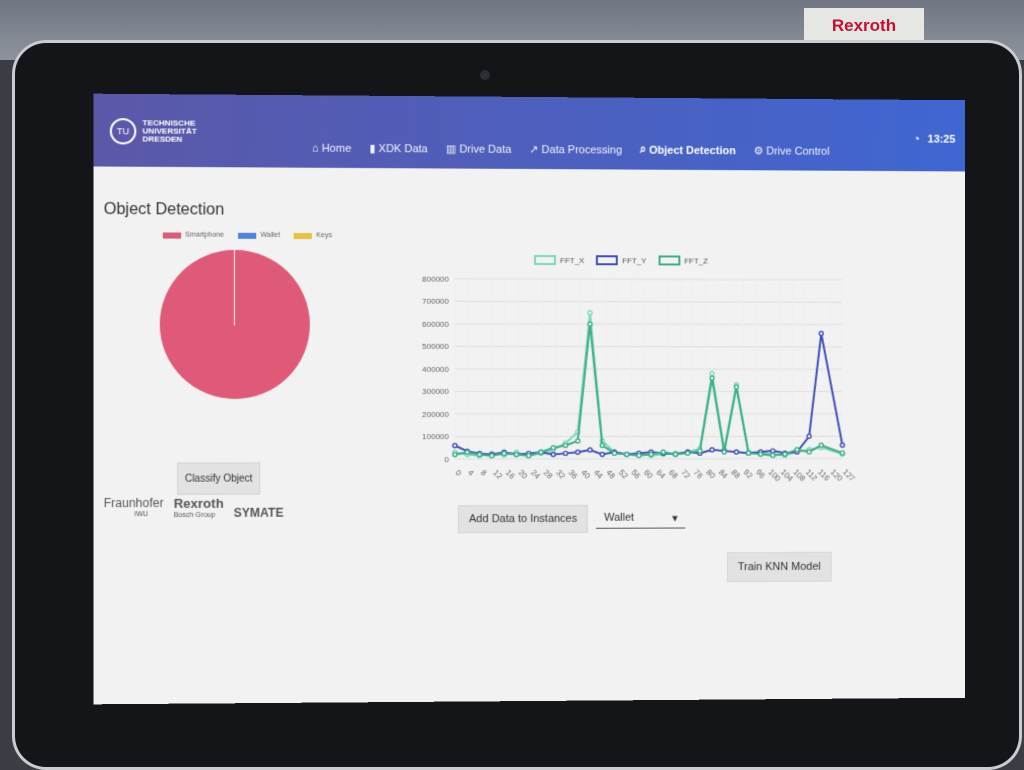 This screenshot has height=770, width=1024. What do you see at coordinates (811, 476) in the screenshot?
I see `x-tick-label: 112` at bounding box center [811, 476].